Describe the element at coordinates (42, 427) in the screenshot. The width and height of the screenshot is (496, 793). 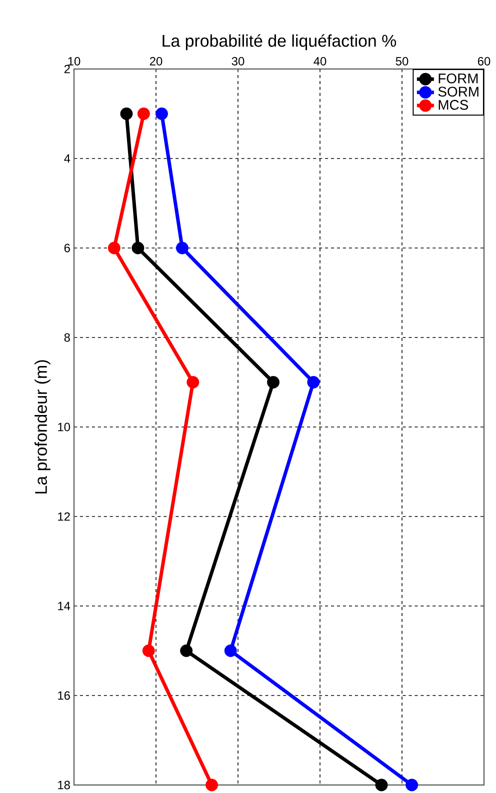
I see `y-axis-title: La profondeur (m)` at that location.